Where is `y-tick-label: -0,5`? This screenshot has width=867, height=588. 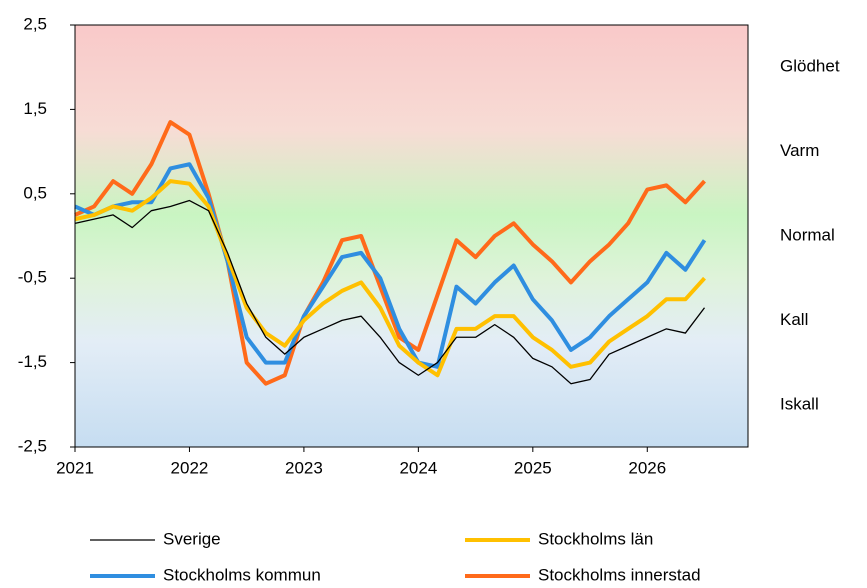 y-tick-label: -0,5 is located at coordinates (32, 277).